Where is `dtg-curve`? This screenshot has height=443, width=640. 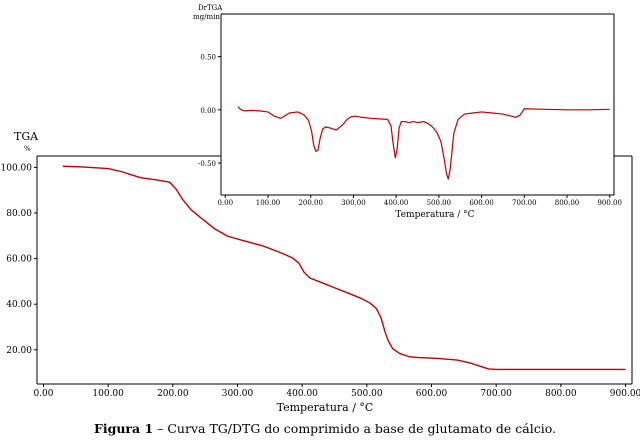 dtg-curve is located at coordinates (423, 143).